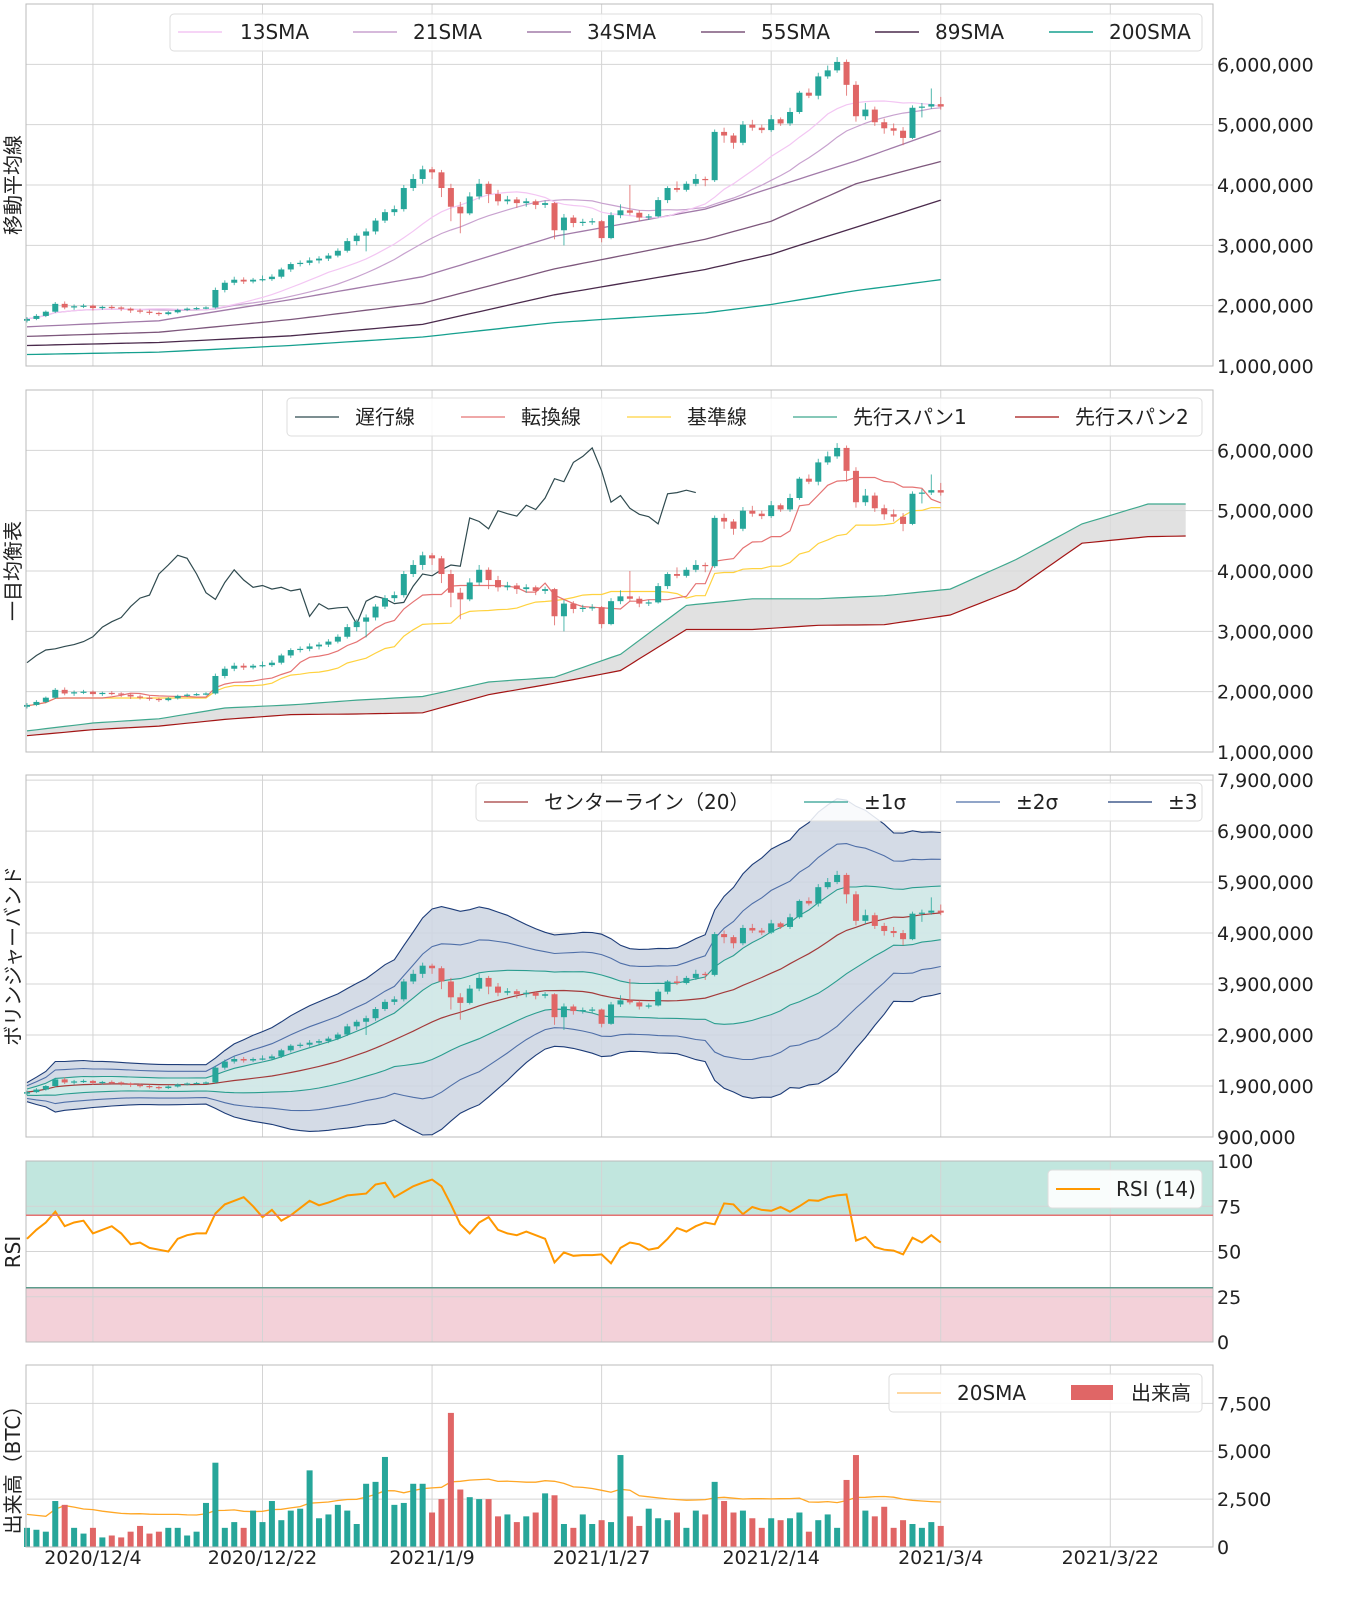  Describe the element at coordinates (1110, 1558) in the screenshot. I see `x-tick-label: 2021/3/22` at that location.